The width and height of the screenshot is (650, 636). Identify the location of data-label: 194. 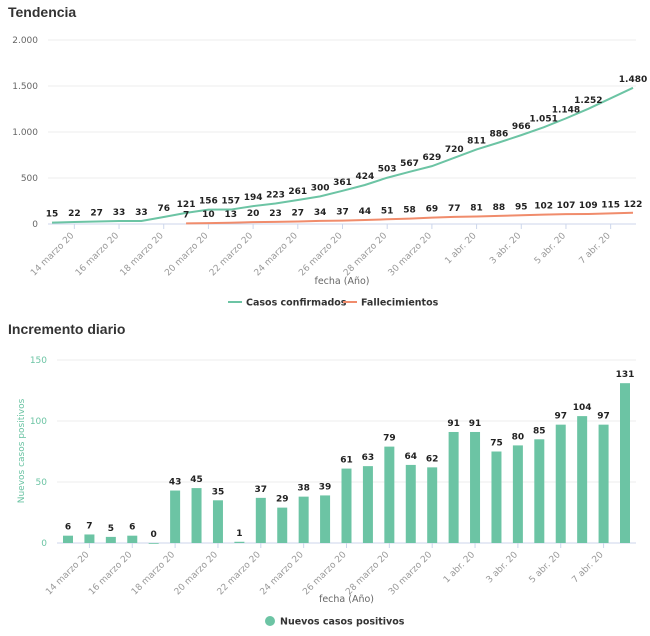
(253, 198).